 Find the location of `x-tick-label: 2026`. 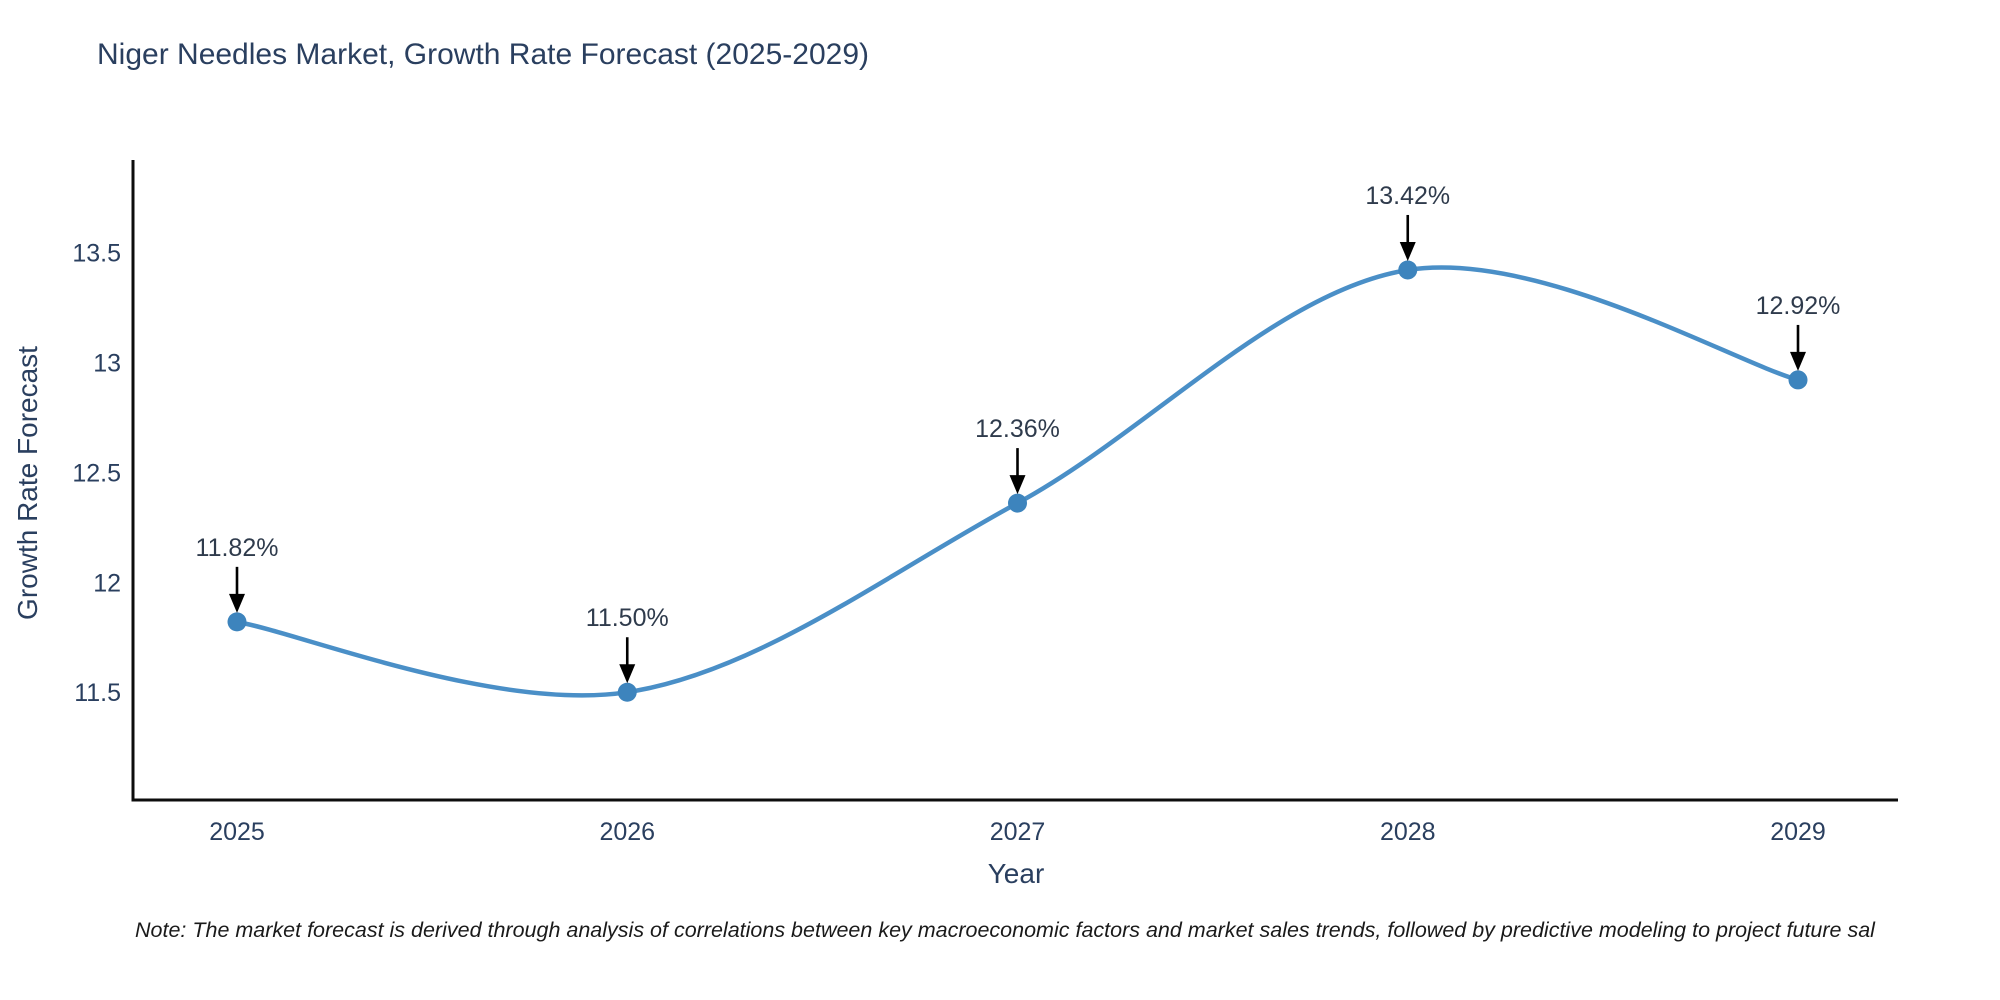

x-tick-label: 2026 is located at coordinates (627, 832).